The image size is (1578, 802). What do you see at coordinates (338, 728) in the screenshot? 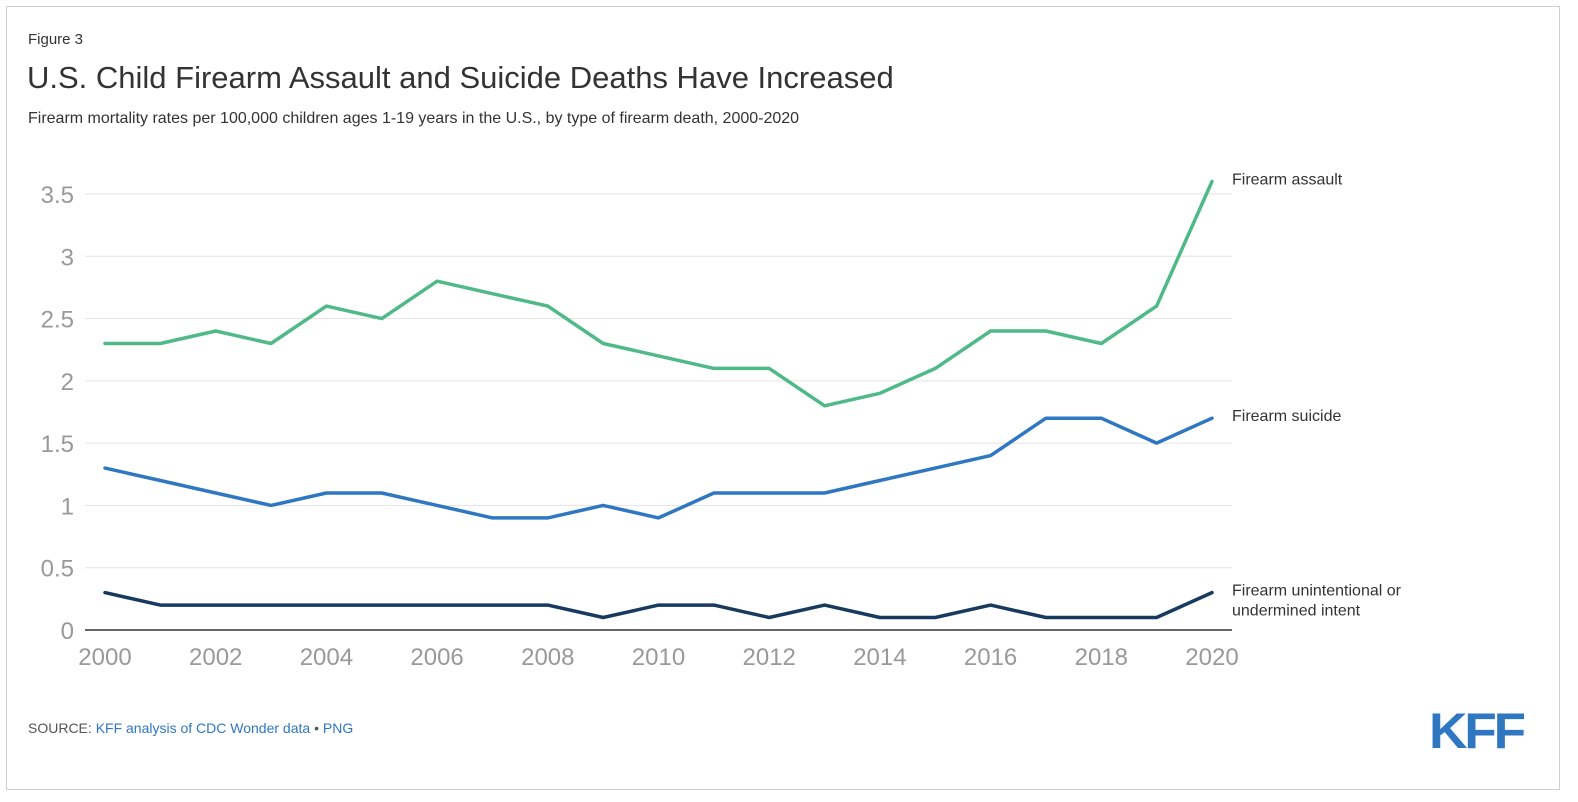
I see `png-link: PNG` at bounding box center [338, 728].